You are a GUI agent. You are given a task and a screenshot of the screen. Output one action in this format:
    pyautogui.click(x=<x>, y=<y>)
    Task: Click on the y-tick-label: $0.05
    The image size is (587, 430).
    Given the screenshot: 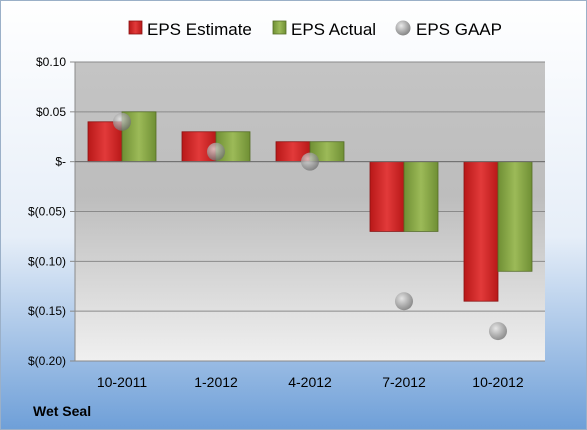 What is the action you would take?
    pyautogui.click(x=51, y=112)
    